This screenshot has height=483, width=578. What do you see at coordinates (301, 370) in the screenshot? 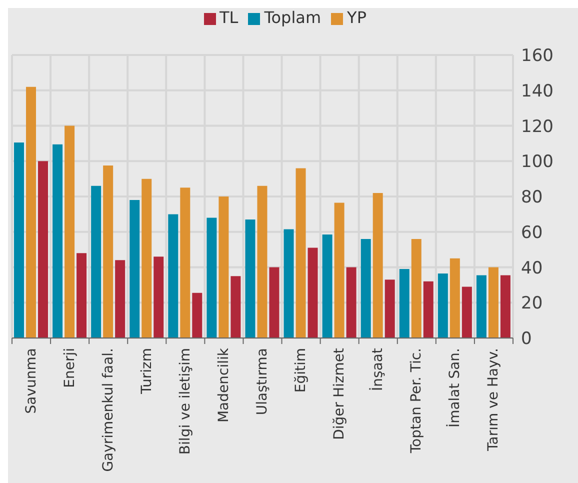
I see `x-tick-label: Eğitim` at bounding box center [301, 370].